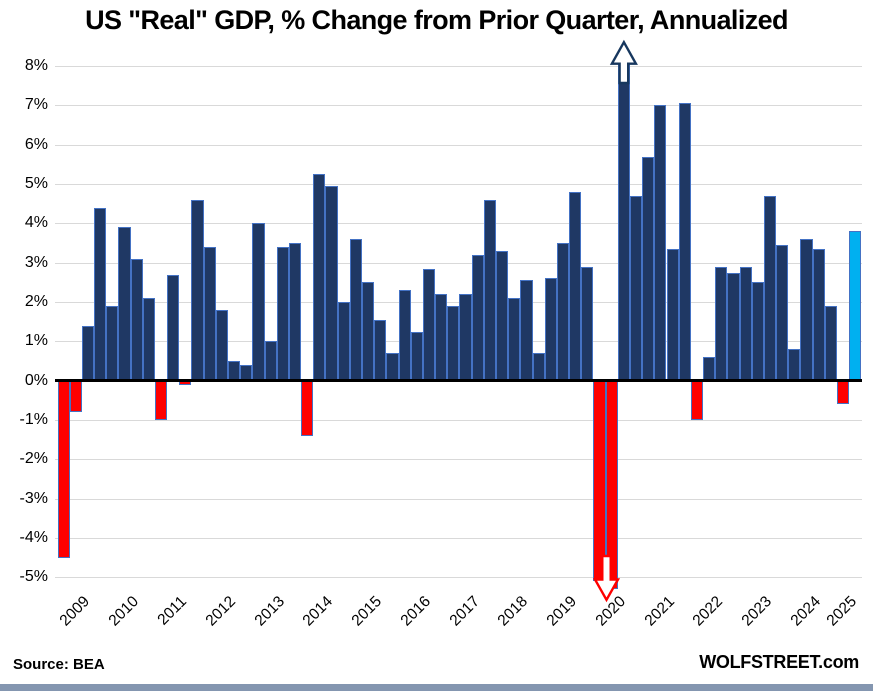 The width and height of the screenshot is (873, 691). Describe the element at coordinates (659, 611) in the screenshot. I see `x-tick-label-2021: 2021` at that location.